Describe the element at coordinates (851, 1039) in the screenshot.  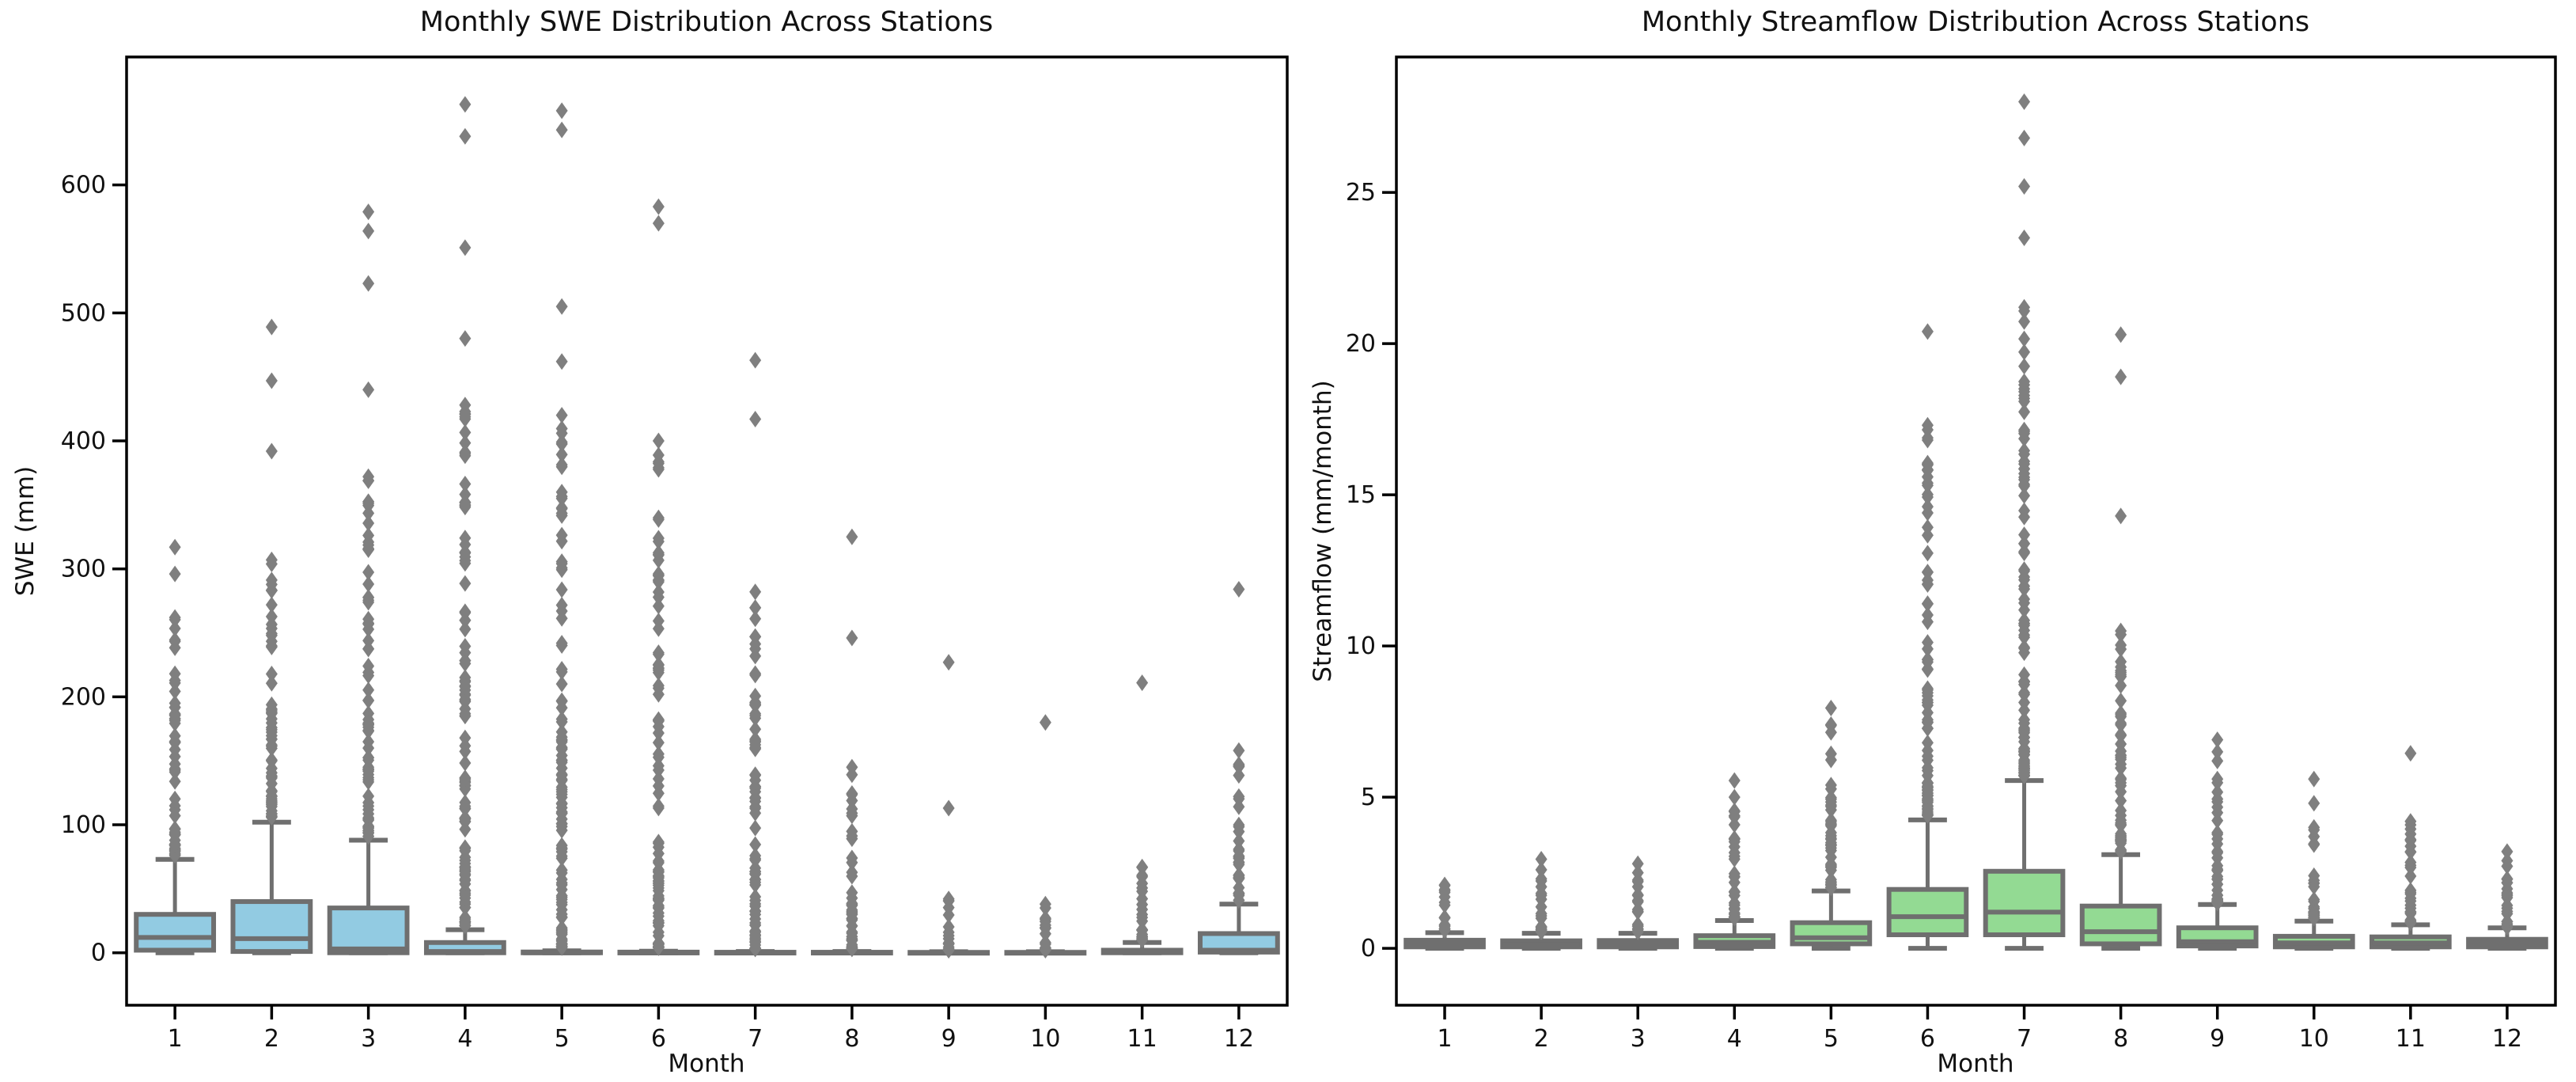
I see `x-tick-label: 8` at that location.